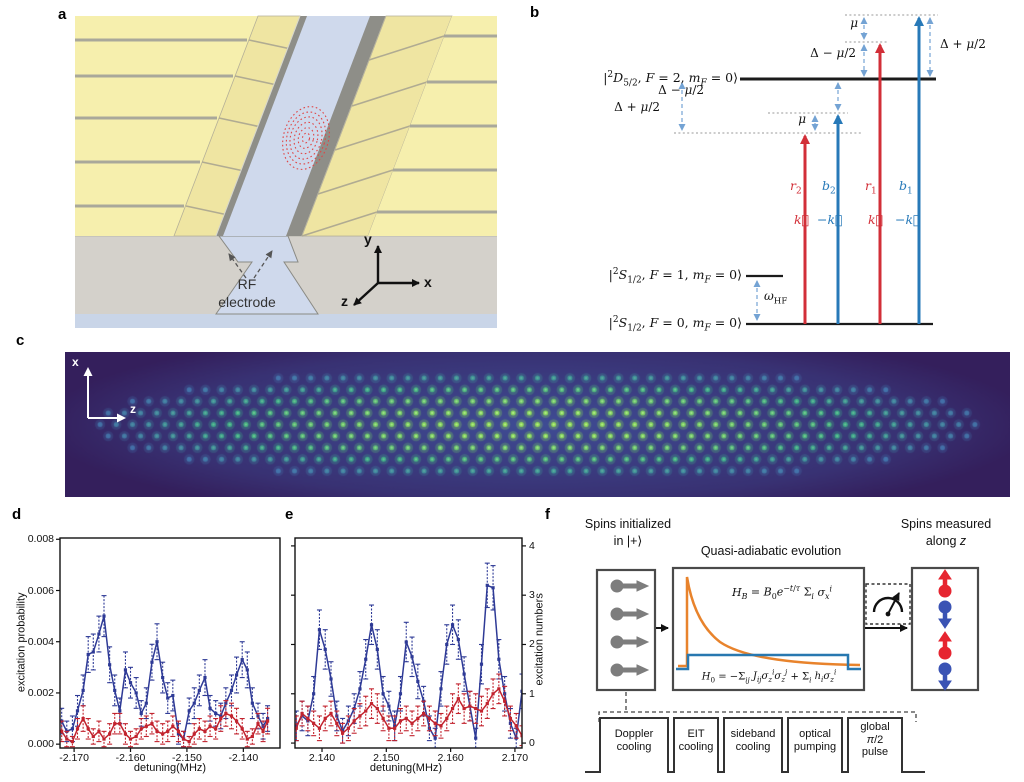  Describe the element at coordinates (681, 90) in the screenshot. I see `delta-minus-bottom-label: Δ − μ/2` at that location.